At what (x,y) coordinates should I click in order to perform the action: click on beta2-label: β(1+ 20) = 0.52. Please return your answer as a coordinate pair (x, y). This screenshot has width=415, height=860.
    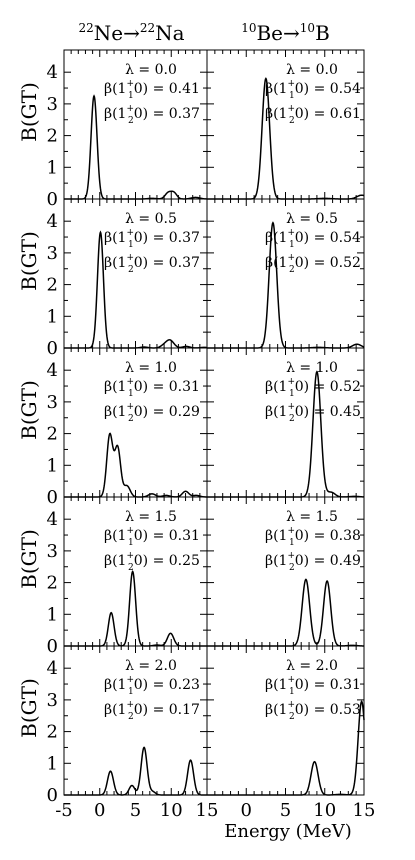
    Looking at the image, I should click on (313, 264).